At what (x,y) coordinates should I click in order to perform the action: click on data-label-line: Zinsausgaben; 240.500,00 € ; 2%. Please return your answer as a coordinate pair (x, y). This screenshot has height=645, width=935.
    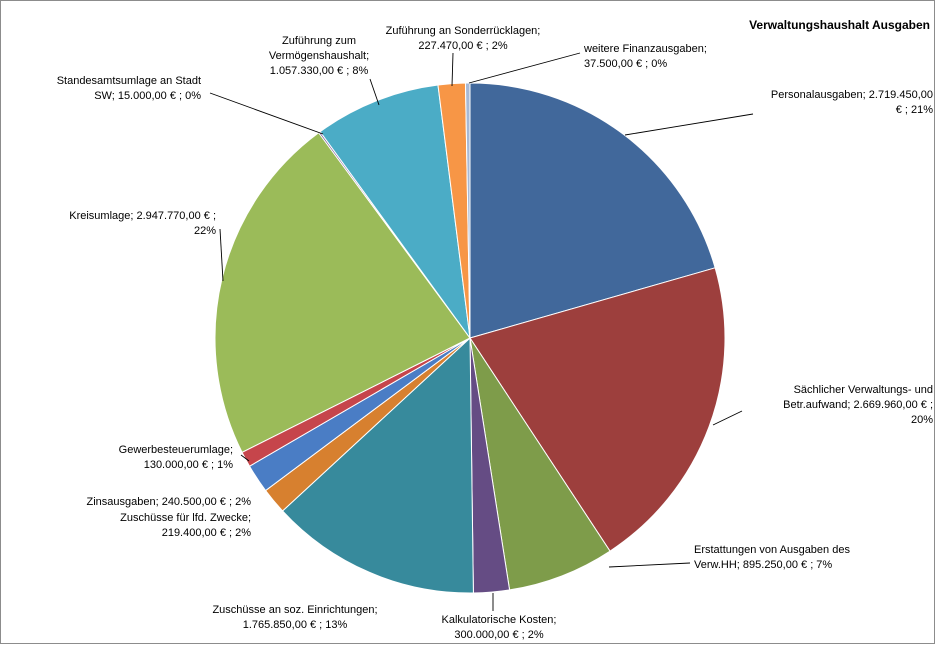
    Looking at the image, I should click on (168, 502).